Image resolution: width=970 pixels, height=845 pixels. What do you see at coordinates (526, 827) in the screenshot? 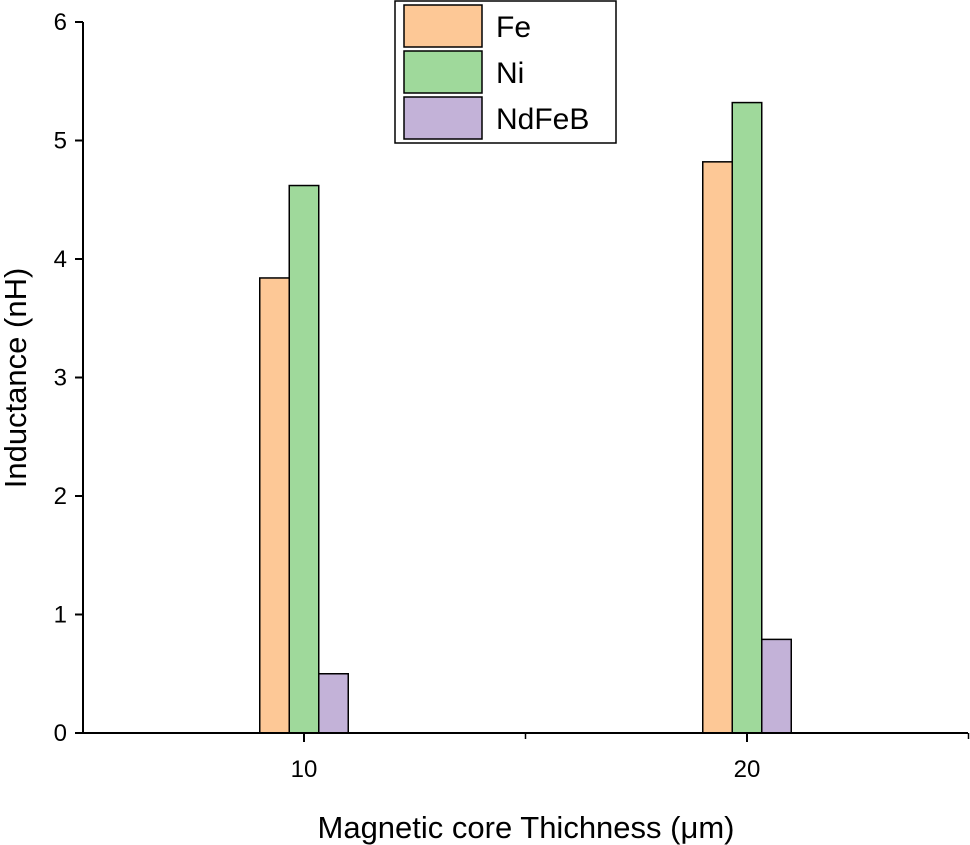
I see `x-axis-title: Magnetic core Thichness (μm)` at bounding box center [526, 827].